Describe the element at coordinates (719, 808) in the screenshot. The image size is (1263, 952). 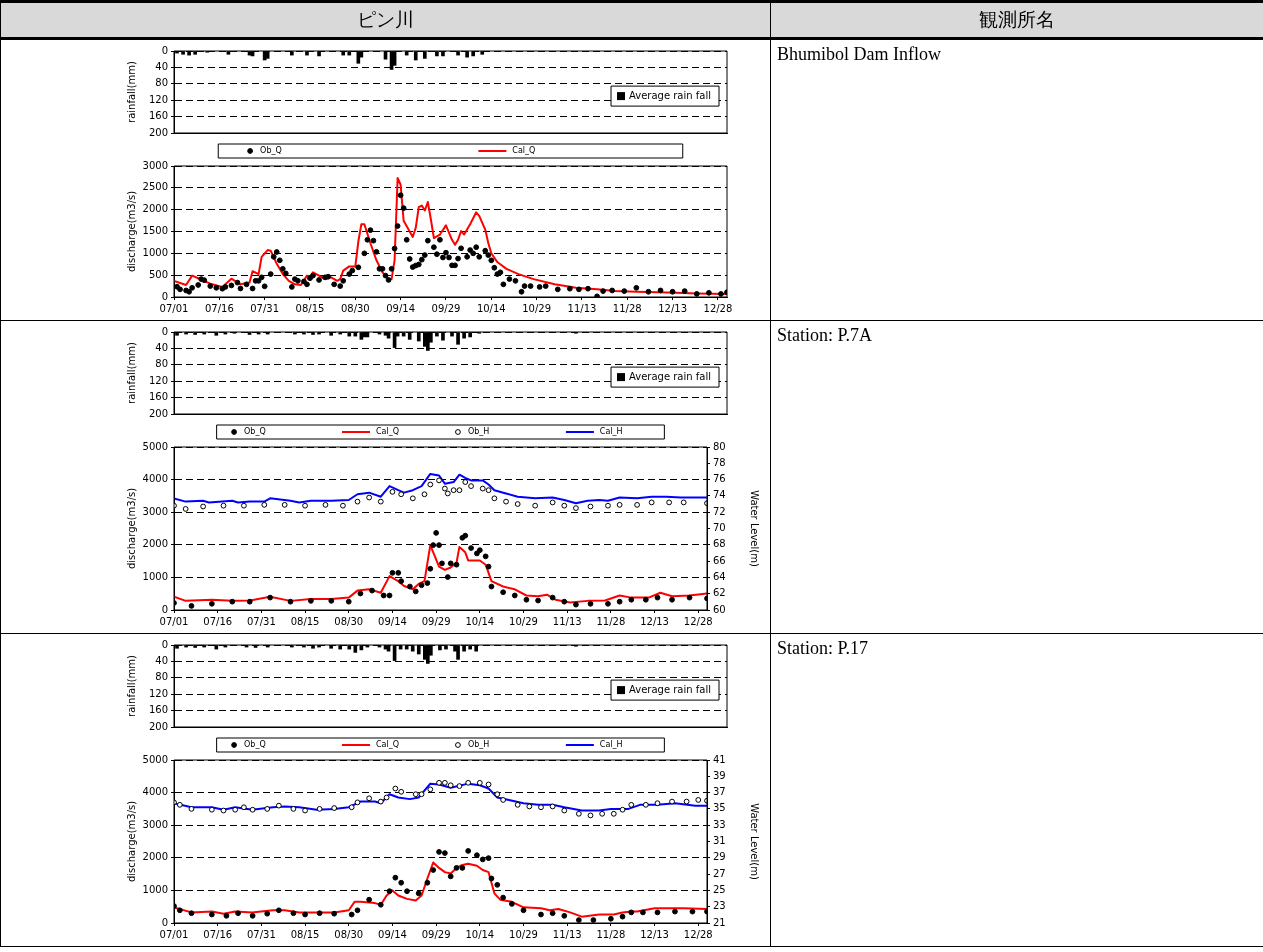
I see `y2-tick-label: 35` at that location.